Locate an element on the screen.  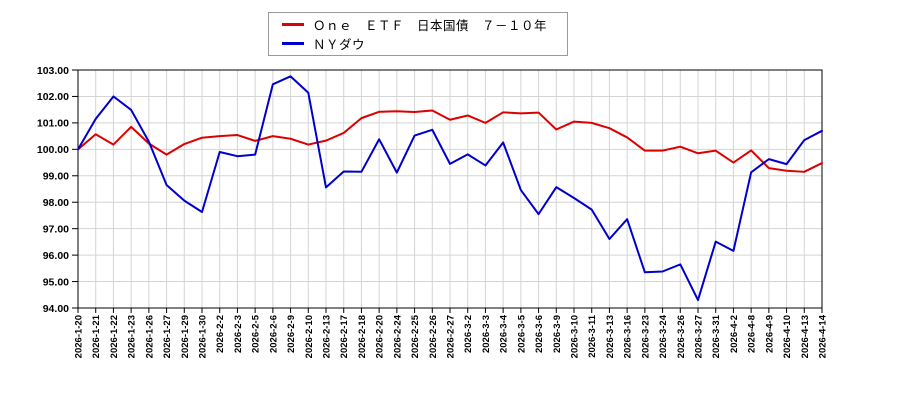
x-tick-label: 2026-3-13 is located at coordinates (610, 336).